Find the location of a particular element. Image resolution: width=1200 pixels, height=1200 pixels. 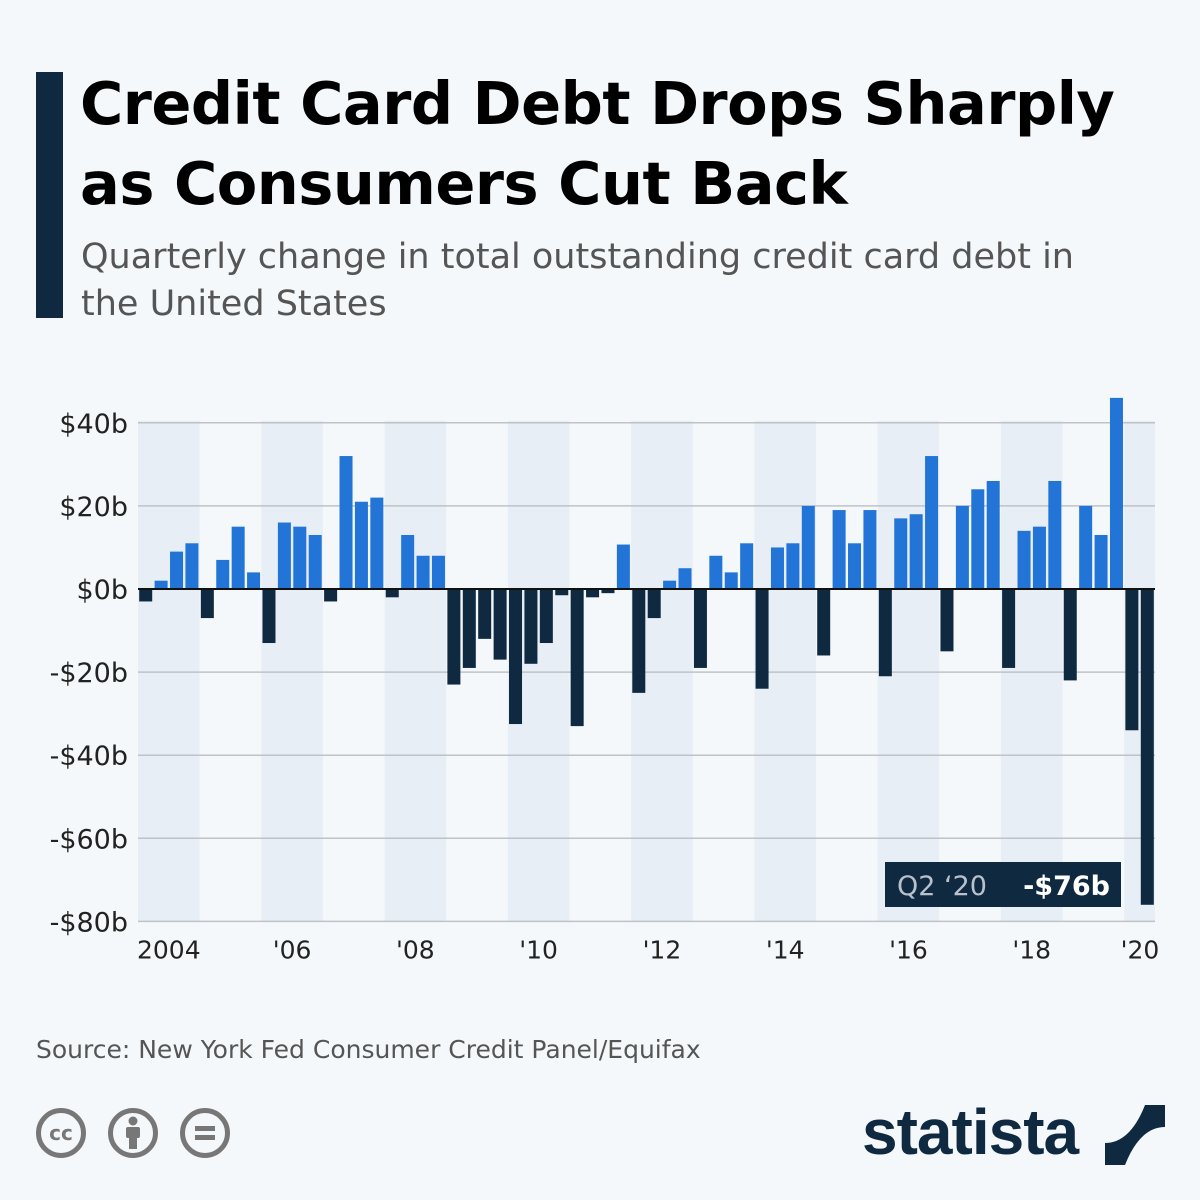

statista-logo-icon is located at coordinates (1135, 1135).